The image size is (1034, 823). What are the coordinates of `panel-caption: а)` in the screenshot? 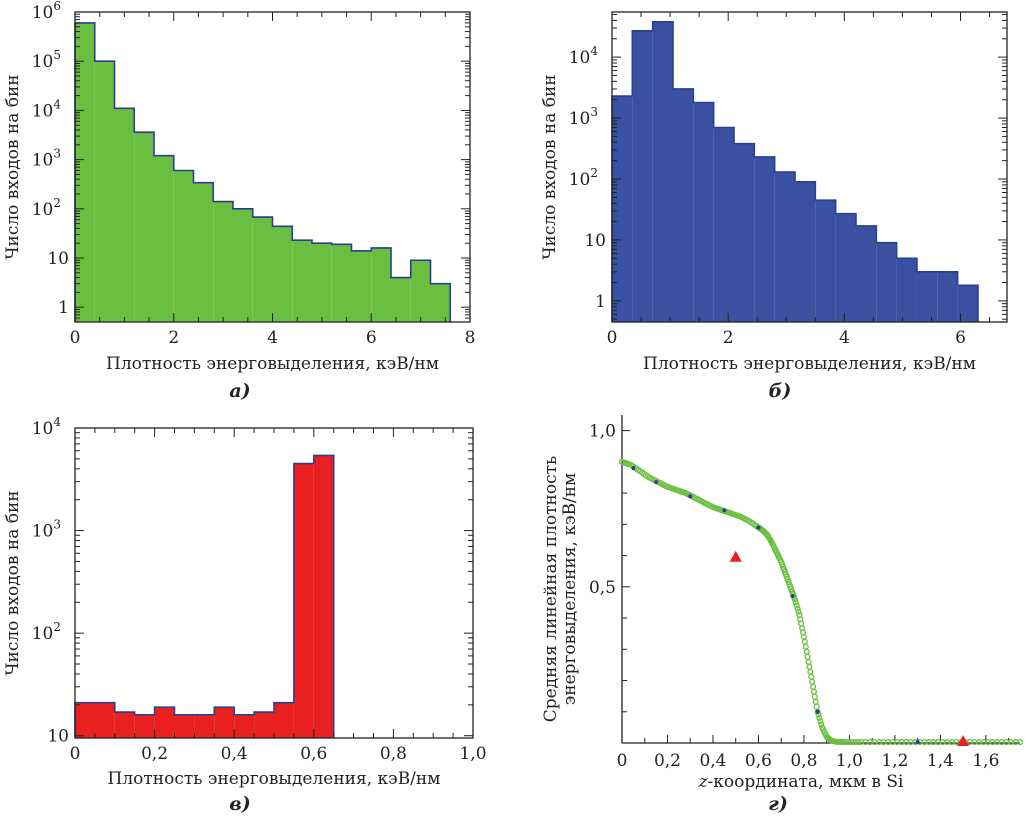 It's located at (239, 391).